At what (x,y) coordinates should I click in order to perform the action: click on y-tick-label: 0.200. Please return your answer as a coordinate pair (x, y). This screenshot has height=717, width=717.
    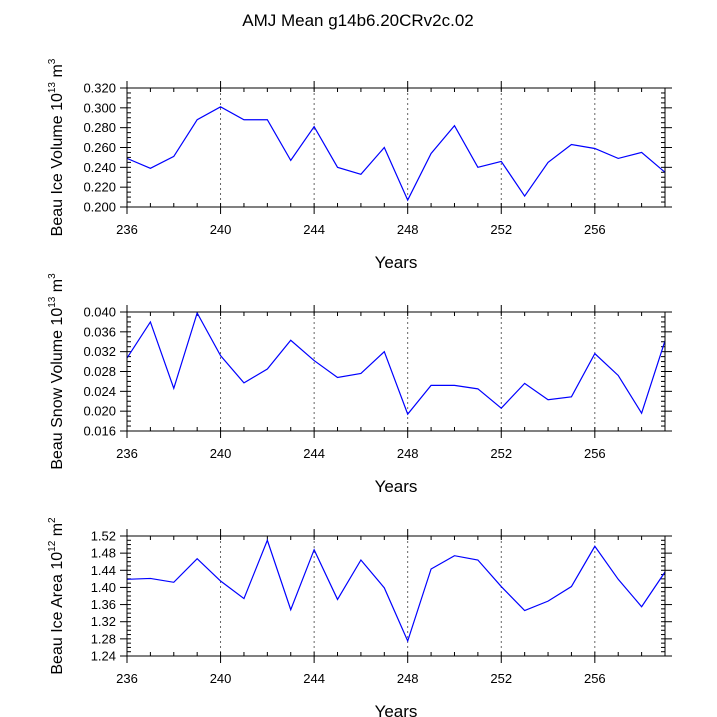
    Looking at the image, I should click on (99, 207).